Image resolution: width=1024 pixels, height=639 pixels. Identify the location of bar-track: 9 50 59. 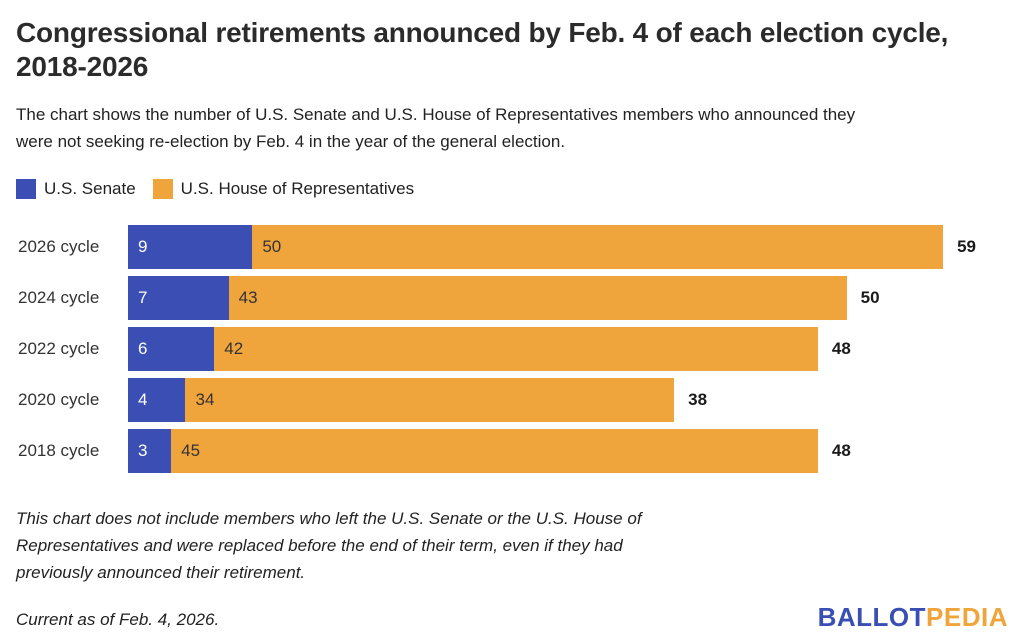
(552, 247).